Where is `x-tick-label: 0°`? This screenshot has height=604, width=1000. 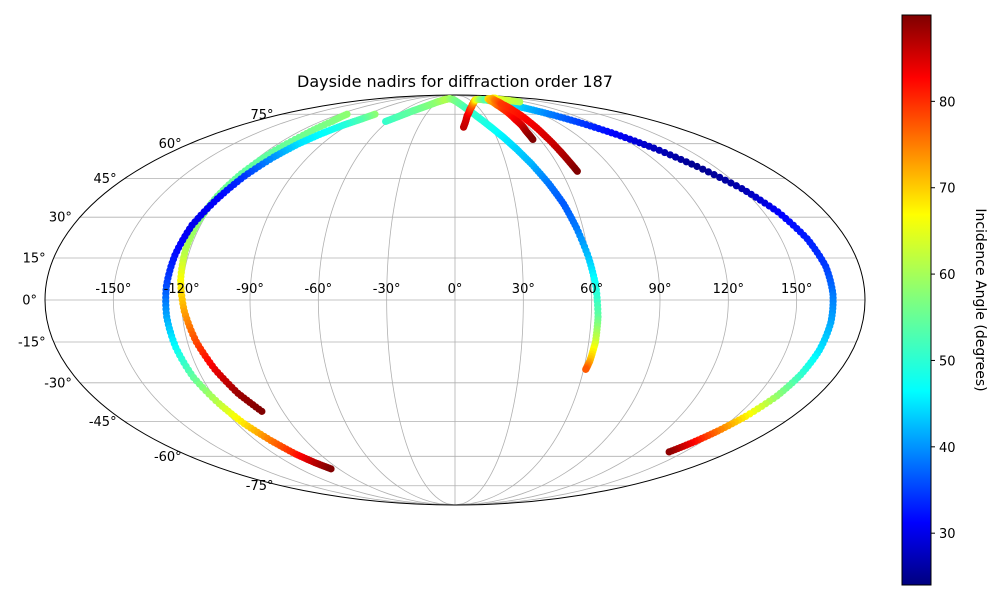
x-tick-label: 0° is located at coordinates (455, 289).